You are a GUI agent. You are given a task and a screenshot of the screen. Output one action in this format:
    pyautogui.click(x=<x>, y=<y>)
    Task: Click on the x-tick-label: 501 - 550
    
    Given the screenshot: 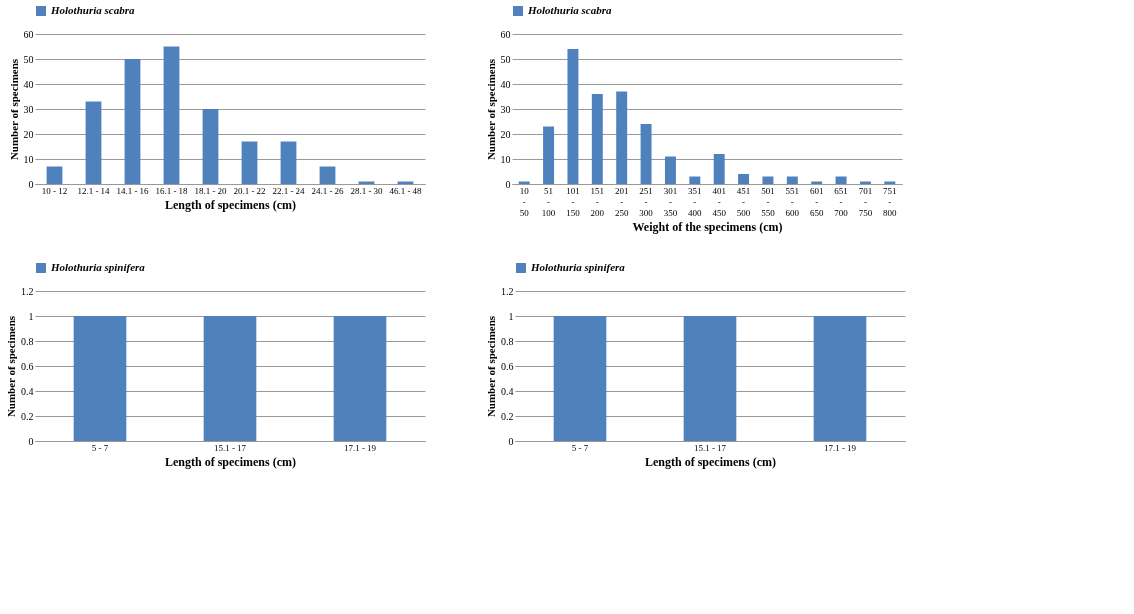 What is the action you would take?
    pyautogui.click(x=768, y=201)
    